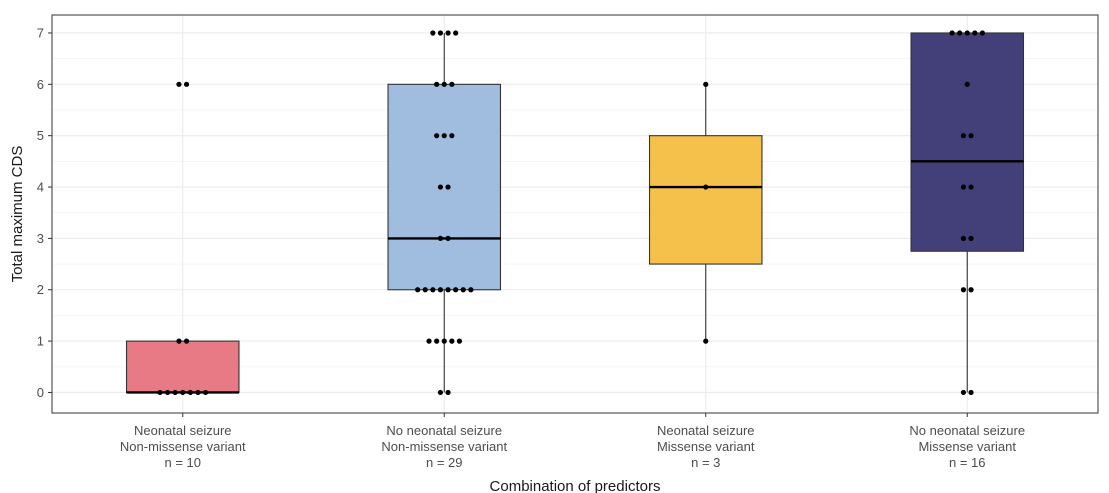 The width and height of the screenshot is (1109, 493). What do you see at coordinates (40, 392) in the screenshot?
I see `y-tick-label: 0` at bounding box center [40, 392].